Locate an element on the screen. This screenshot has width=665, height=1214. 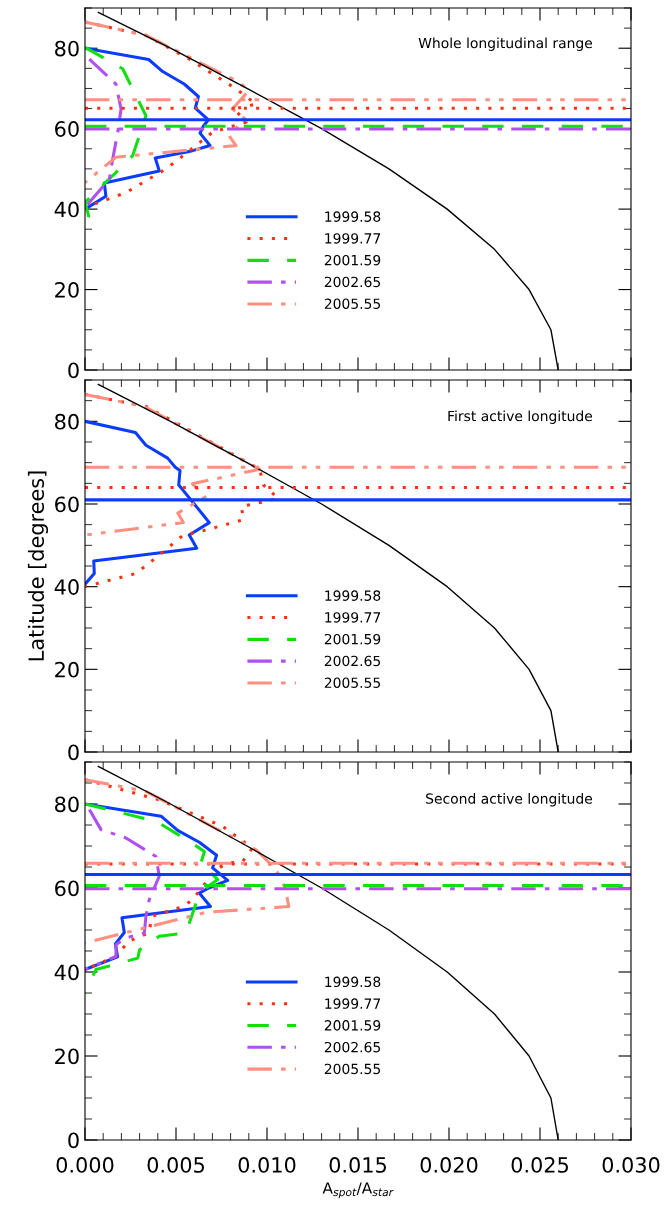
x-tick-label: 0.015 is located at coordinates (357, 1165).